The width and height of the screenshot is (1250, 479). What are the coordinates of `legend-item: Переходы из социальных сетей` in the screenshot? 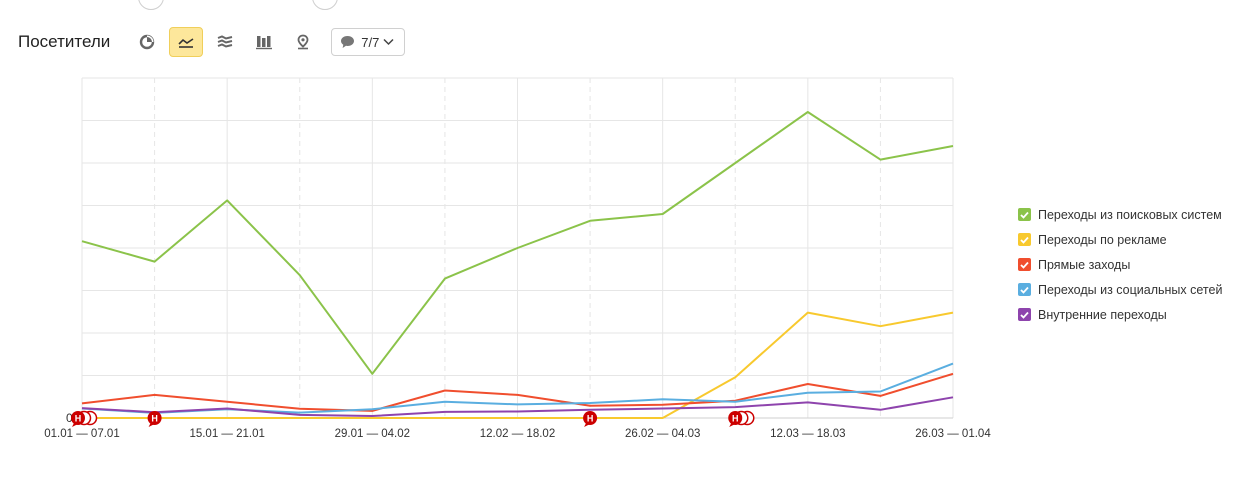 It's located at (1120, 289).